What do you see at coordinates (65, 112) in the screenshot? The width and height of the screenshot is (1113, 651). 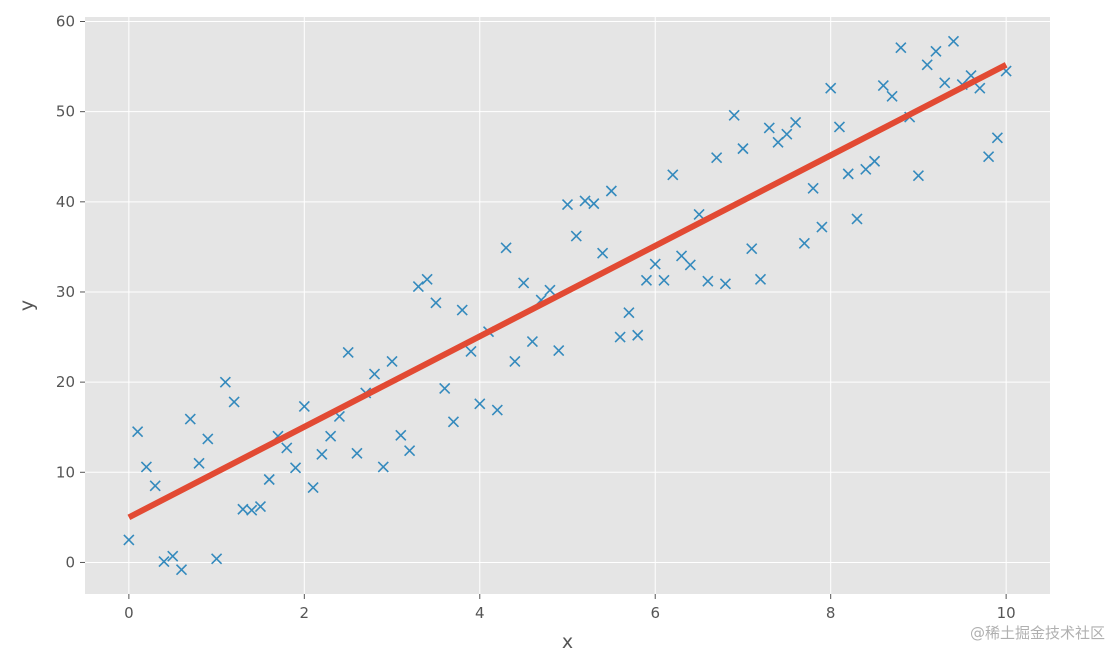 I see `y-tick-label: 50` at bounding box center [65, 112].